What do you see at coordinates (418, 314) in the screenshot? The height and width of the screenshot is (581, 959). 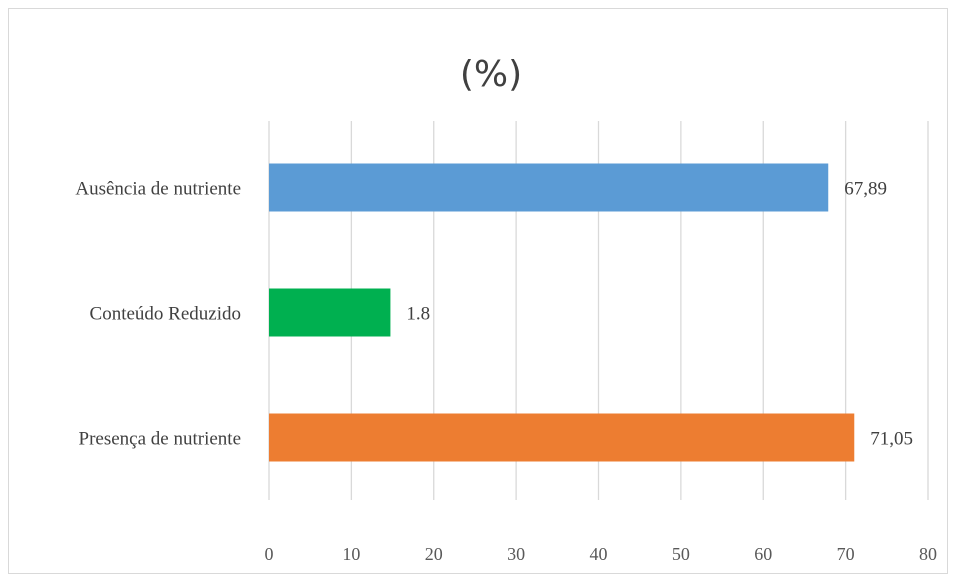 I see `data-label: 1.8` at bounding box center [418, 314].